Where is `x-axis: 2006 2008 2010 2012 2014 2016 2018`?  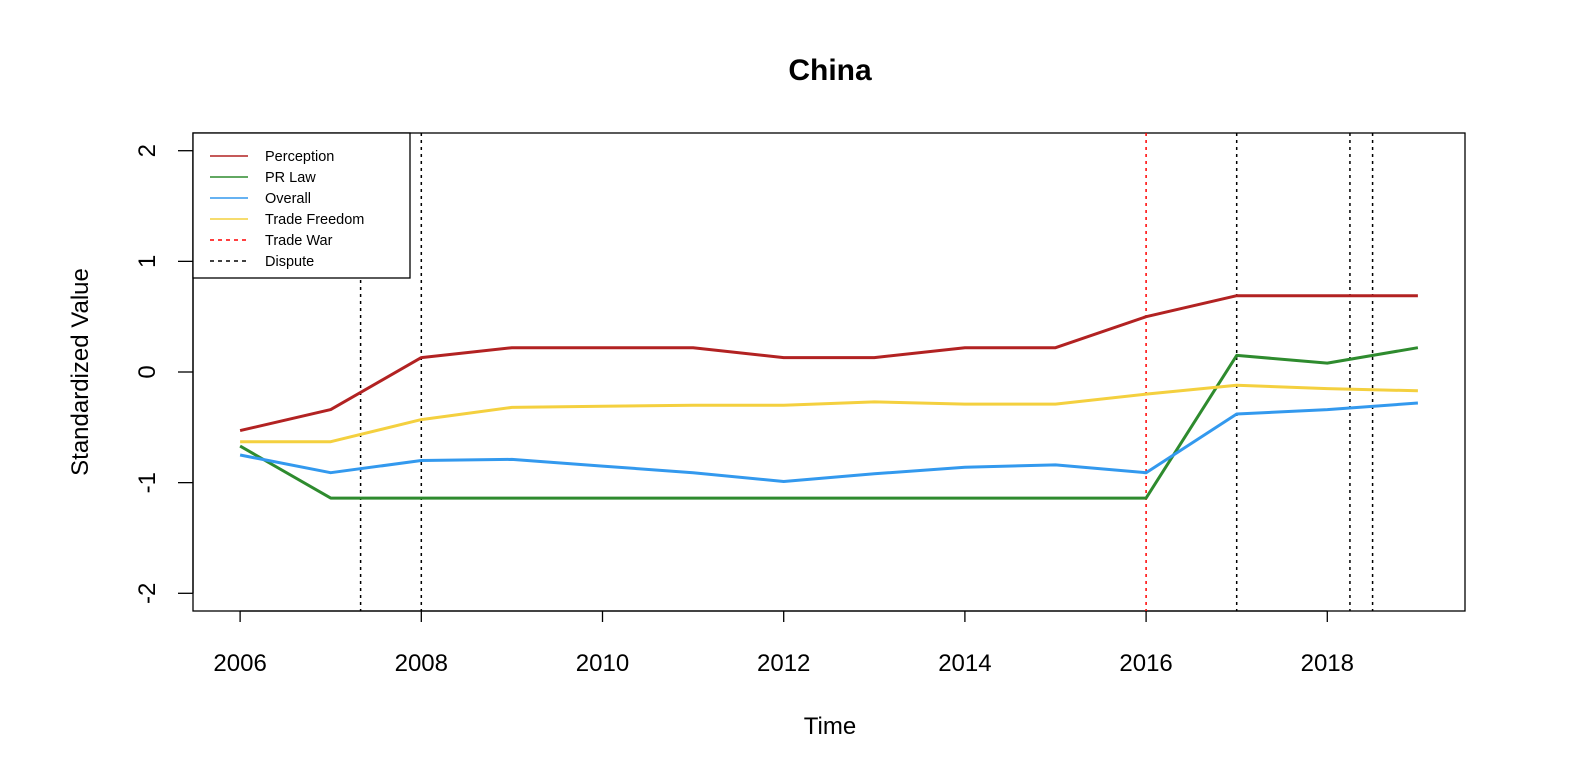
x-axis: 2006 2008 2010 2012 2014 2016 2018 is located at coordinates (783, 643).